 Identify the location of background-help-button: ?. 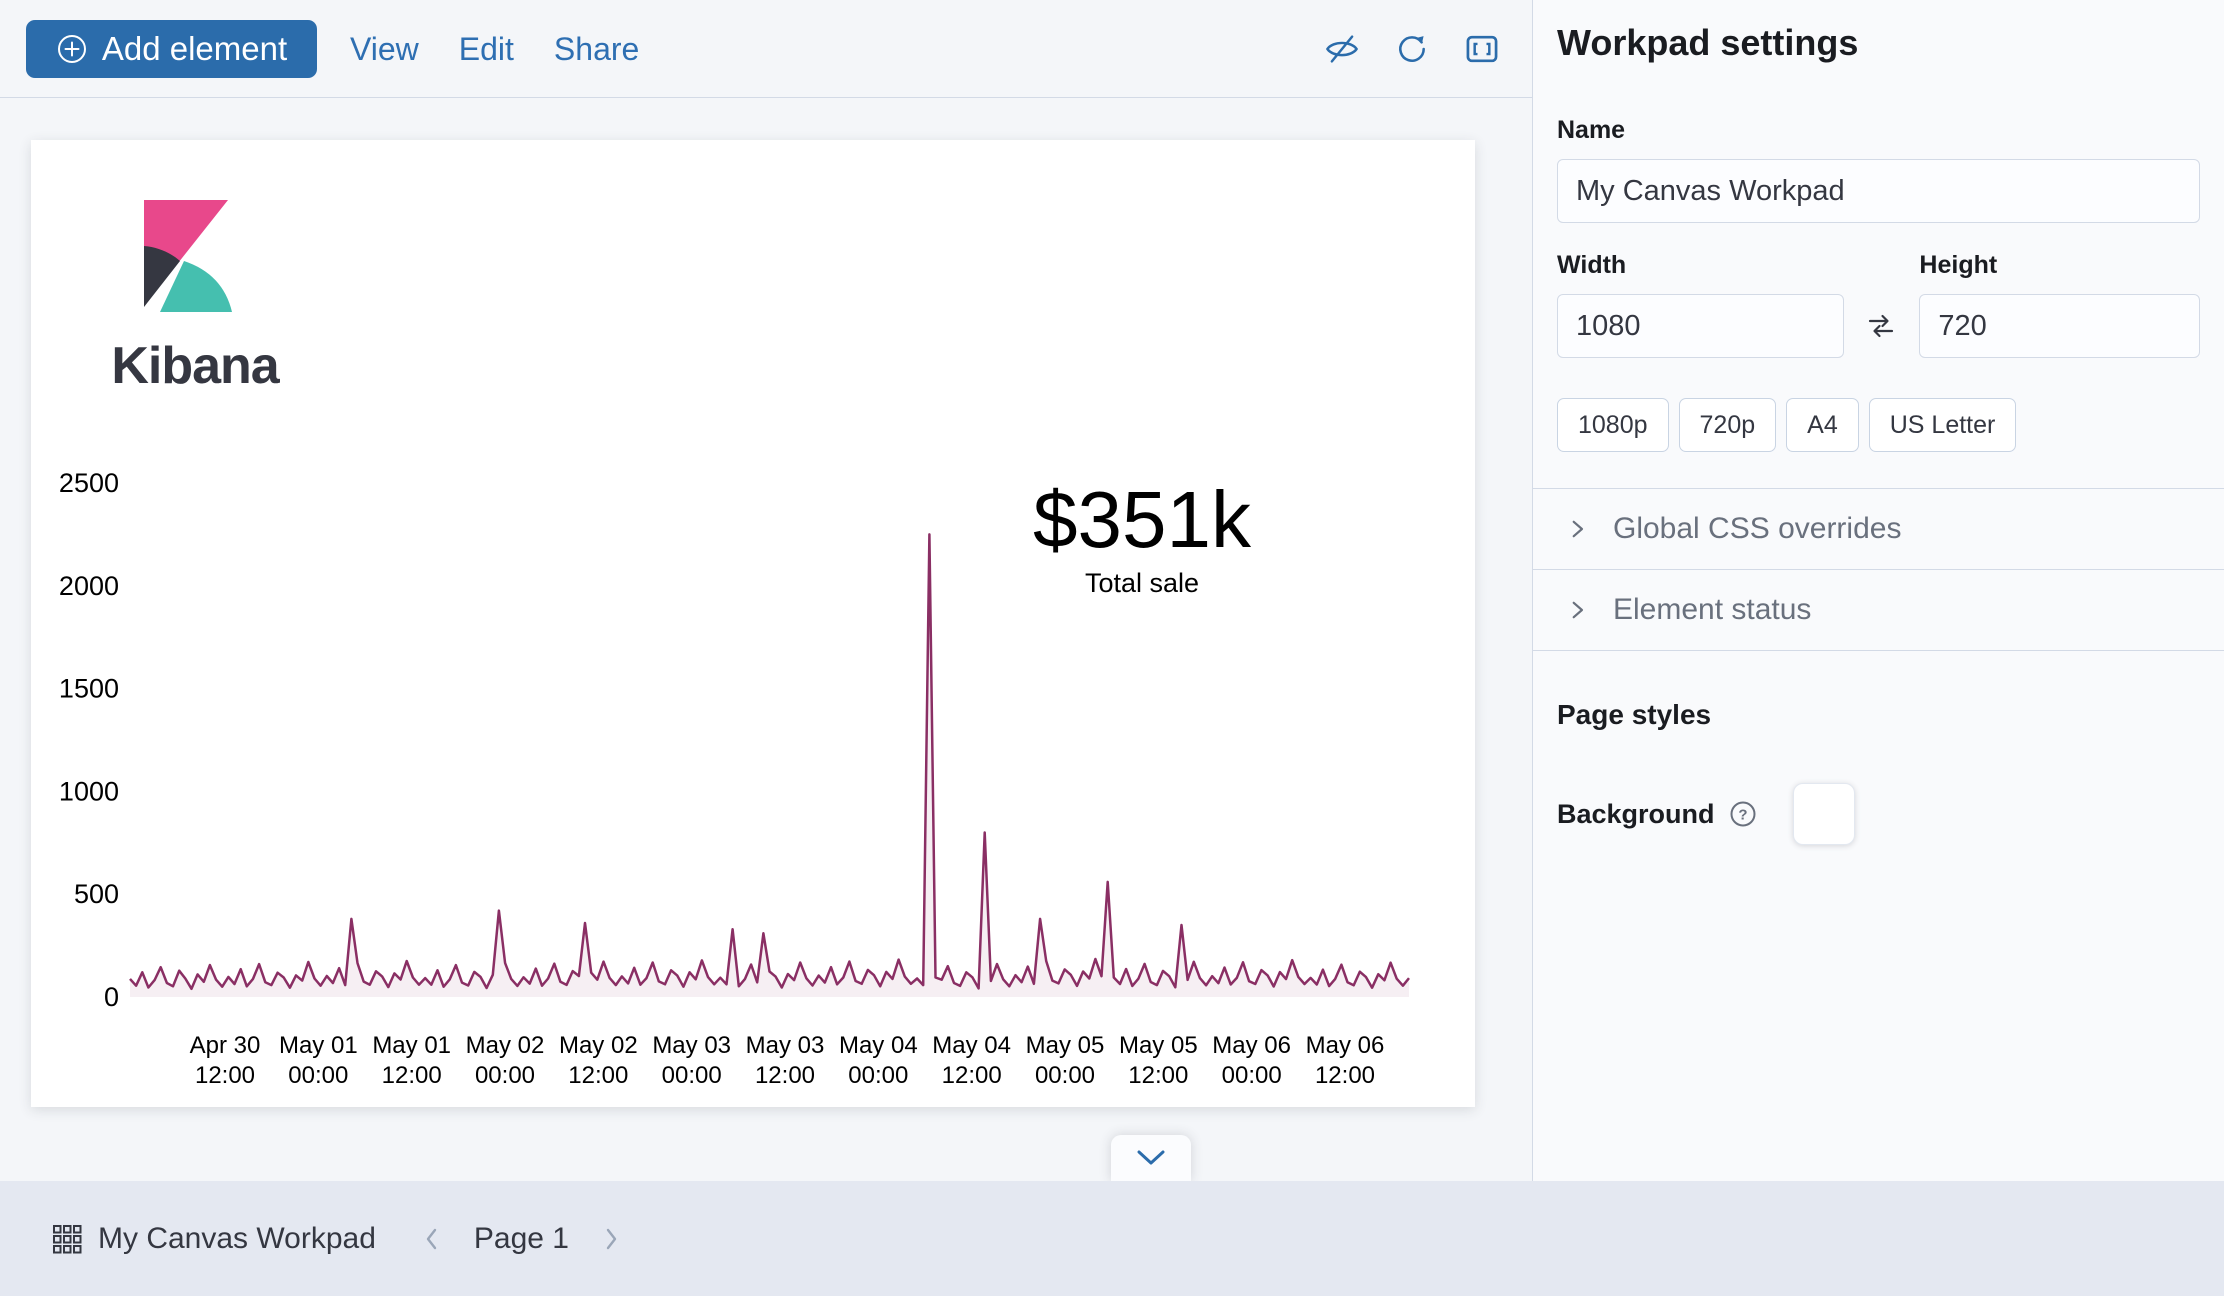
(1743, 814).